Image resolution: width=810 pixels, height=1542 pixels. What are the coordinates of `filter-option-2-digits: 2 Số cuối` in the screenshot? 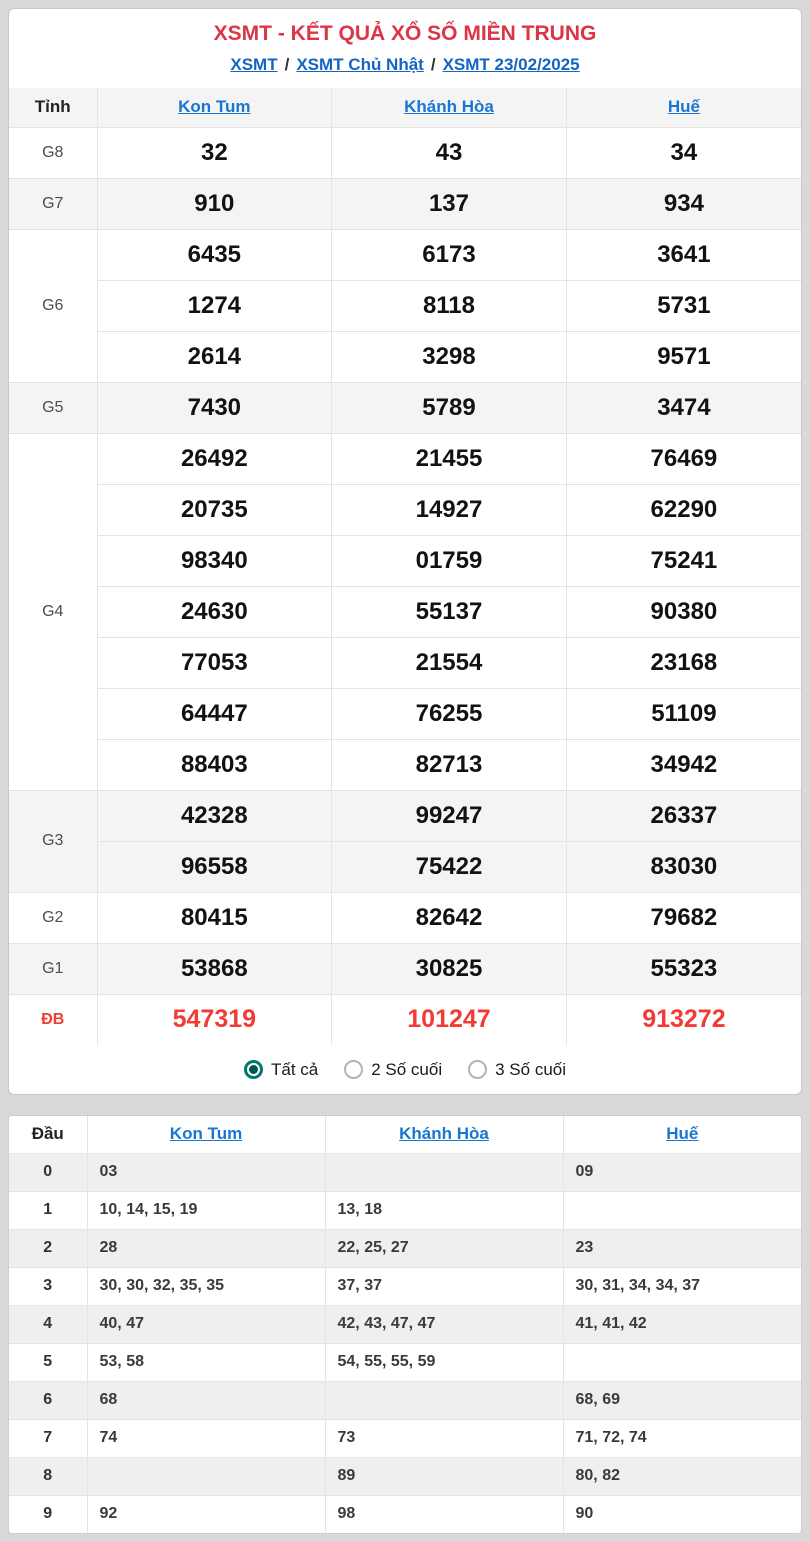 It's located at (393, 1070).